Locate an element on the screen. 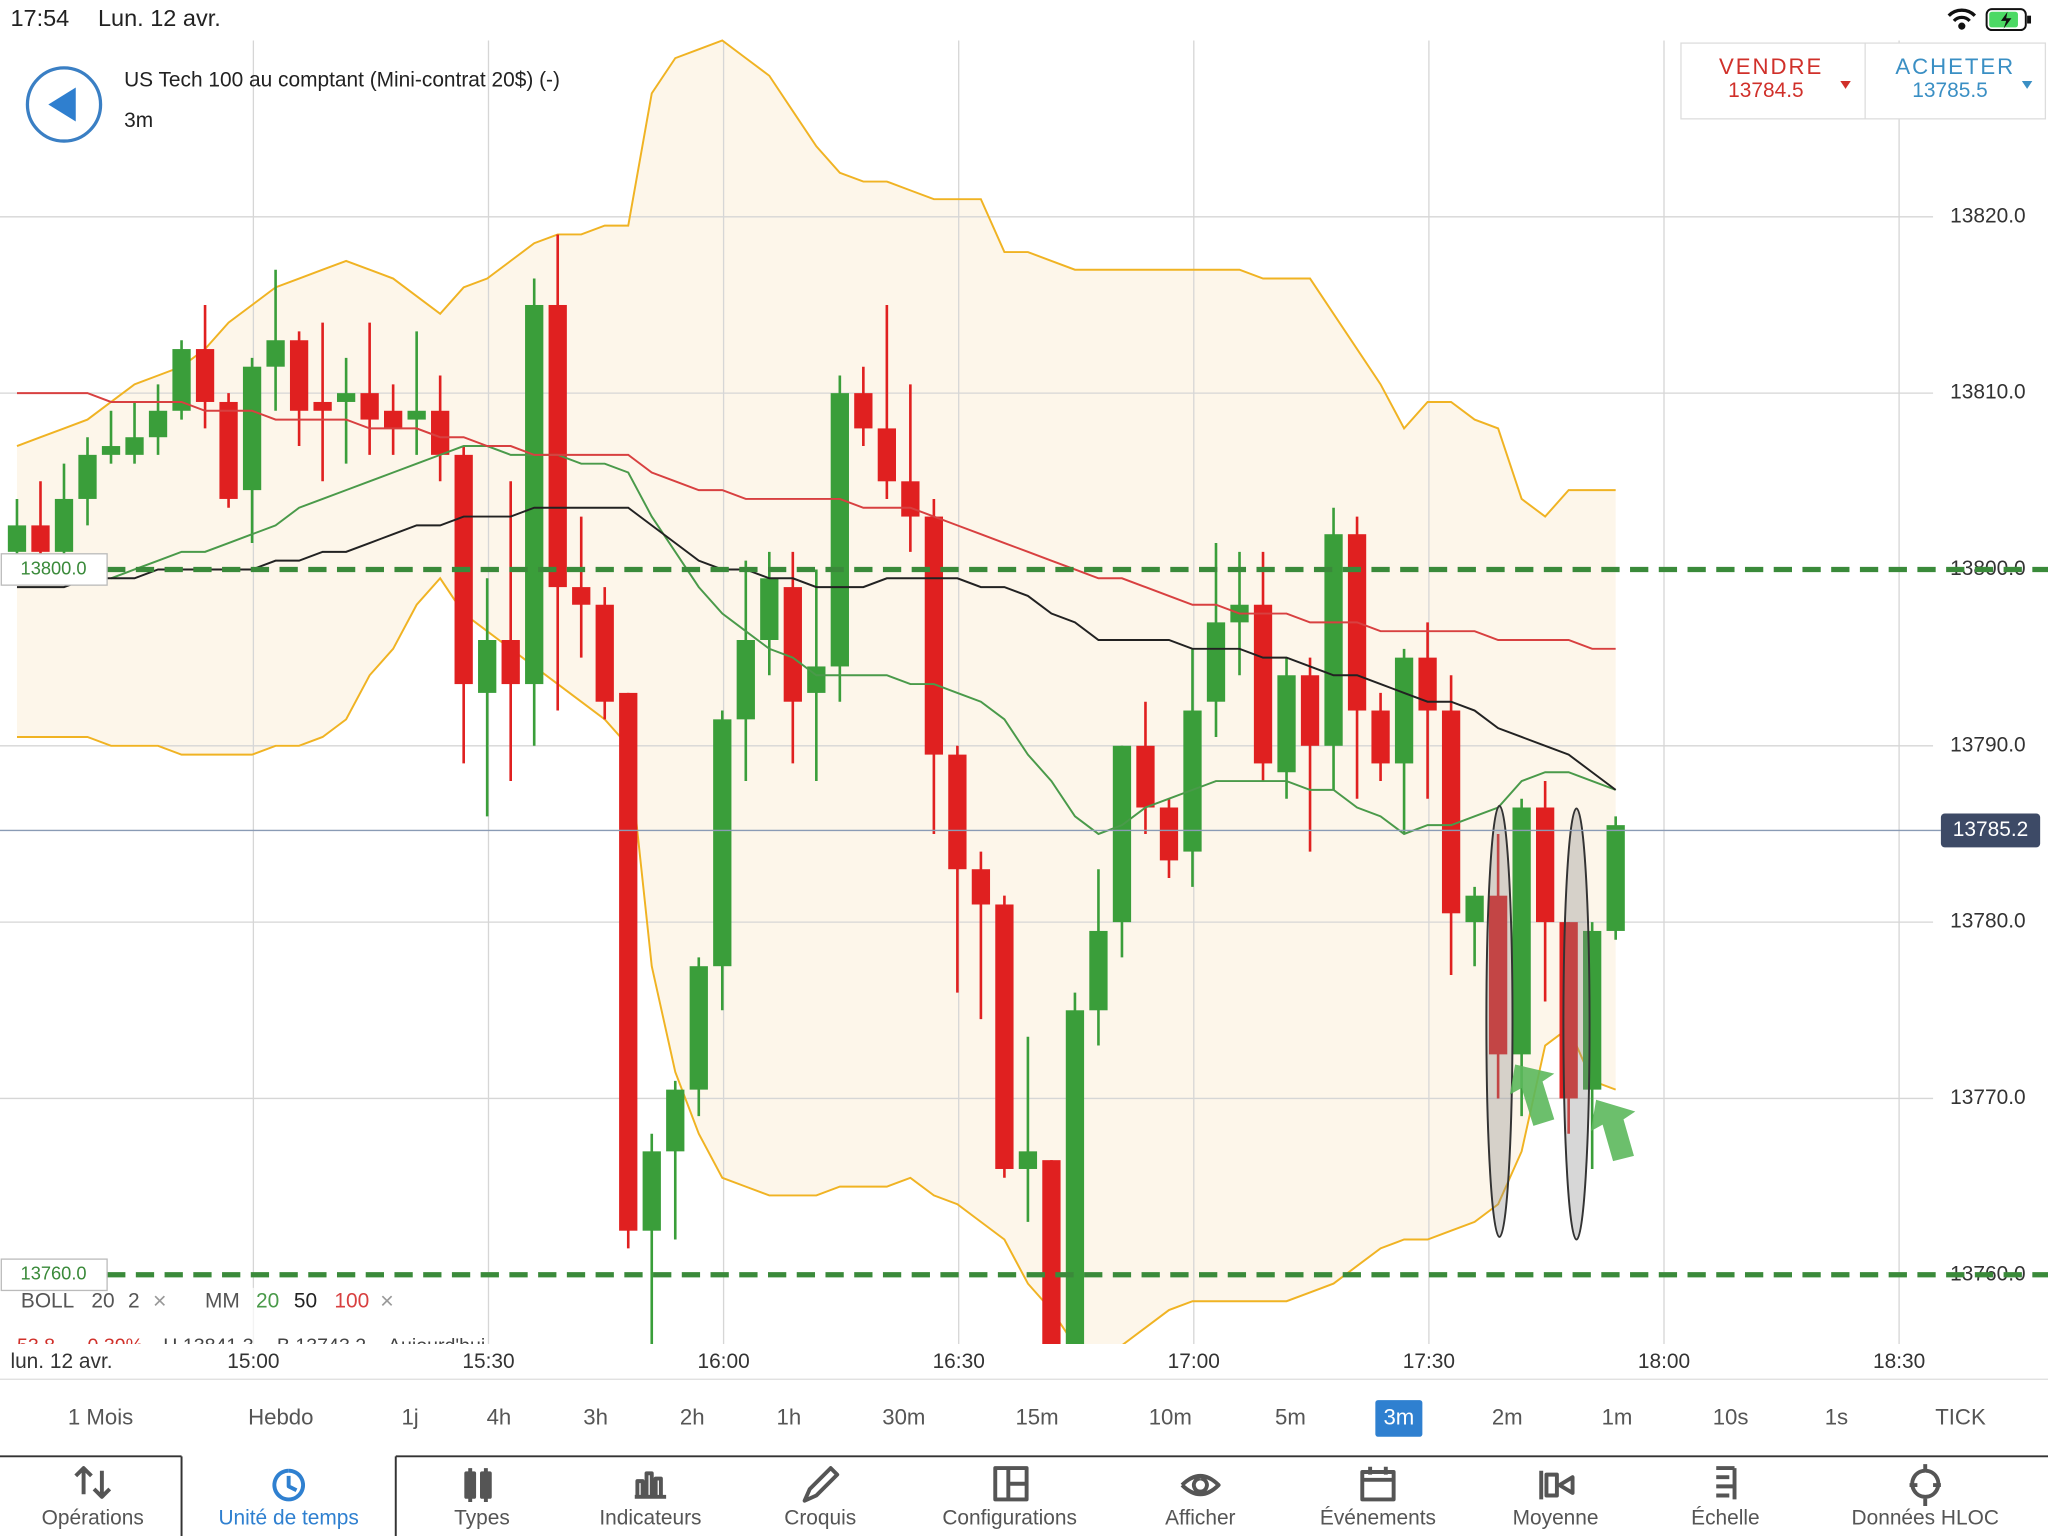 The height and width of the screenshot is (1536, 2048). y-tick-label: 13790.0 is located at coordinates (1987, 744).